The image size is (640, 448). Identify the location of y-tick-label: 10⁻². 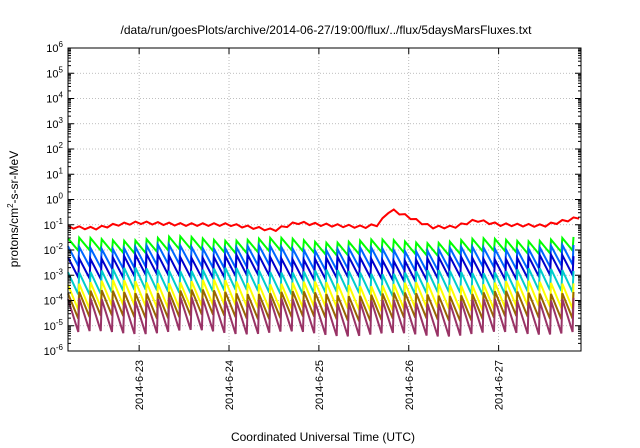
(54, 249).